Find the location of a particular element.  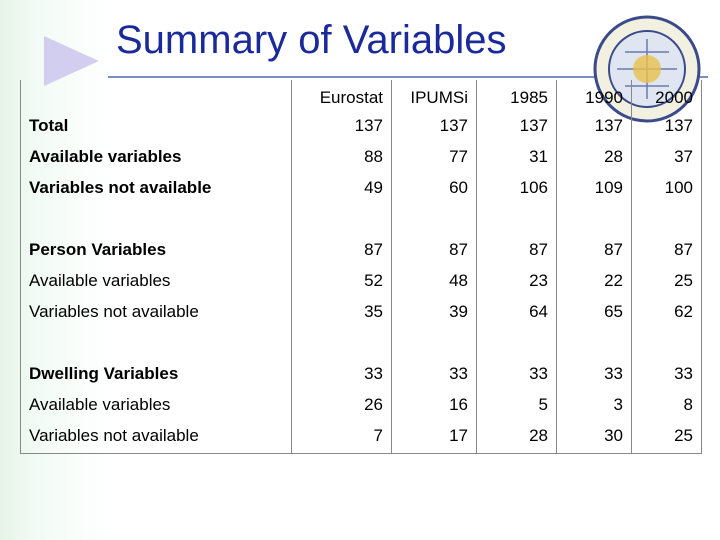

table-value: 26 is located at coordinates (373, 404).